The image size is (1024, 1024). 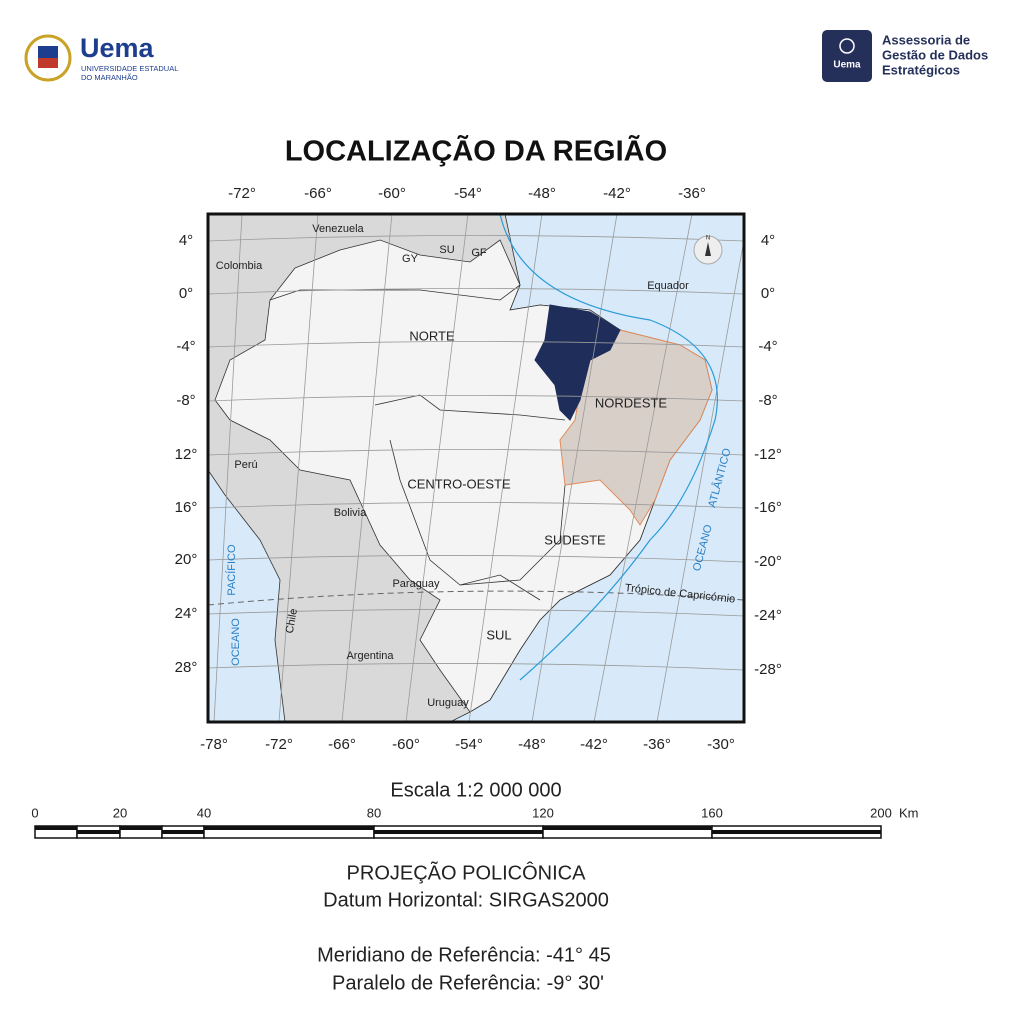 I want to click on scale-tick-label: 80, so click(x=374, y=812).